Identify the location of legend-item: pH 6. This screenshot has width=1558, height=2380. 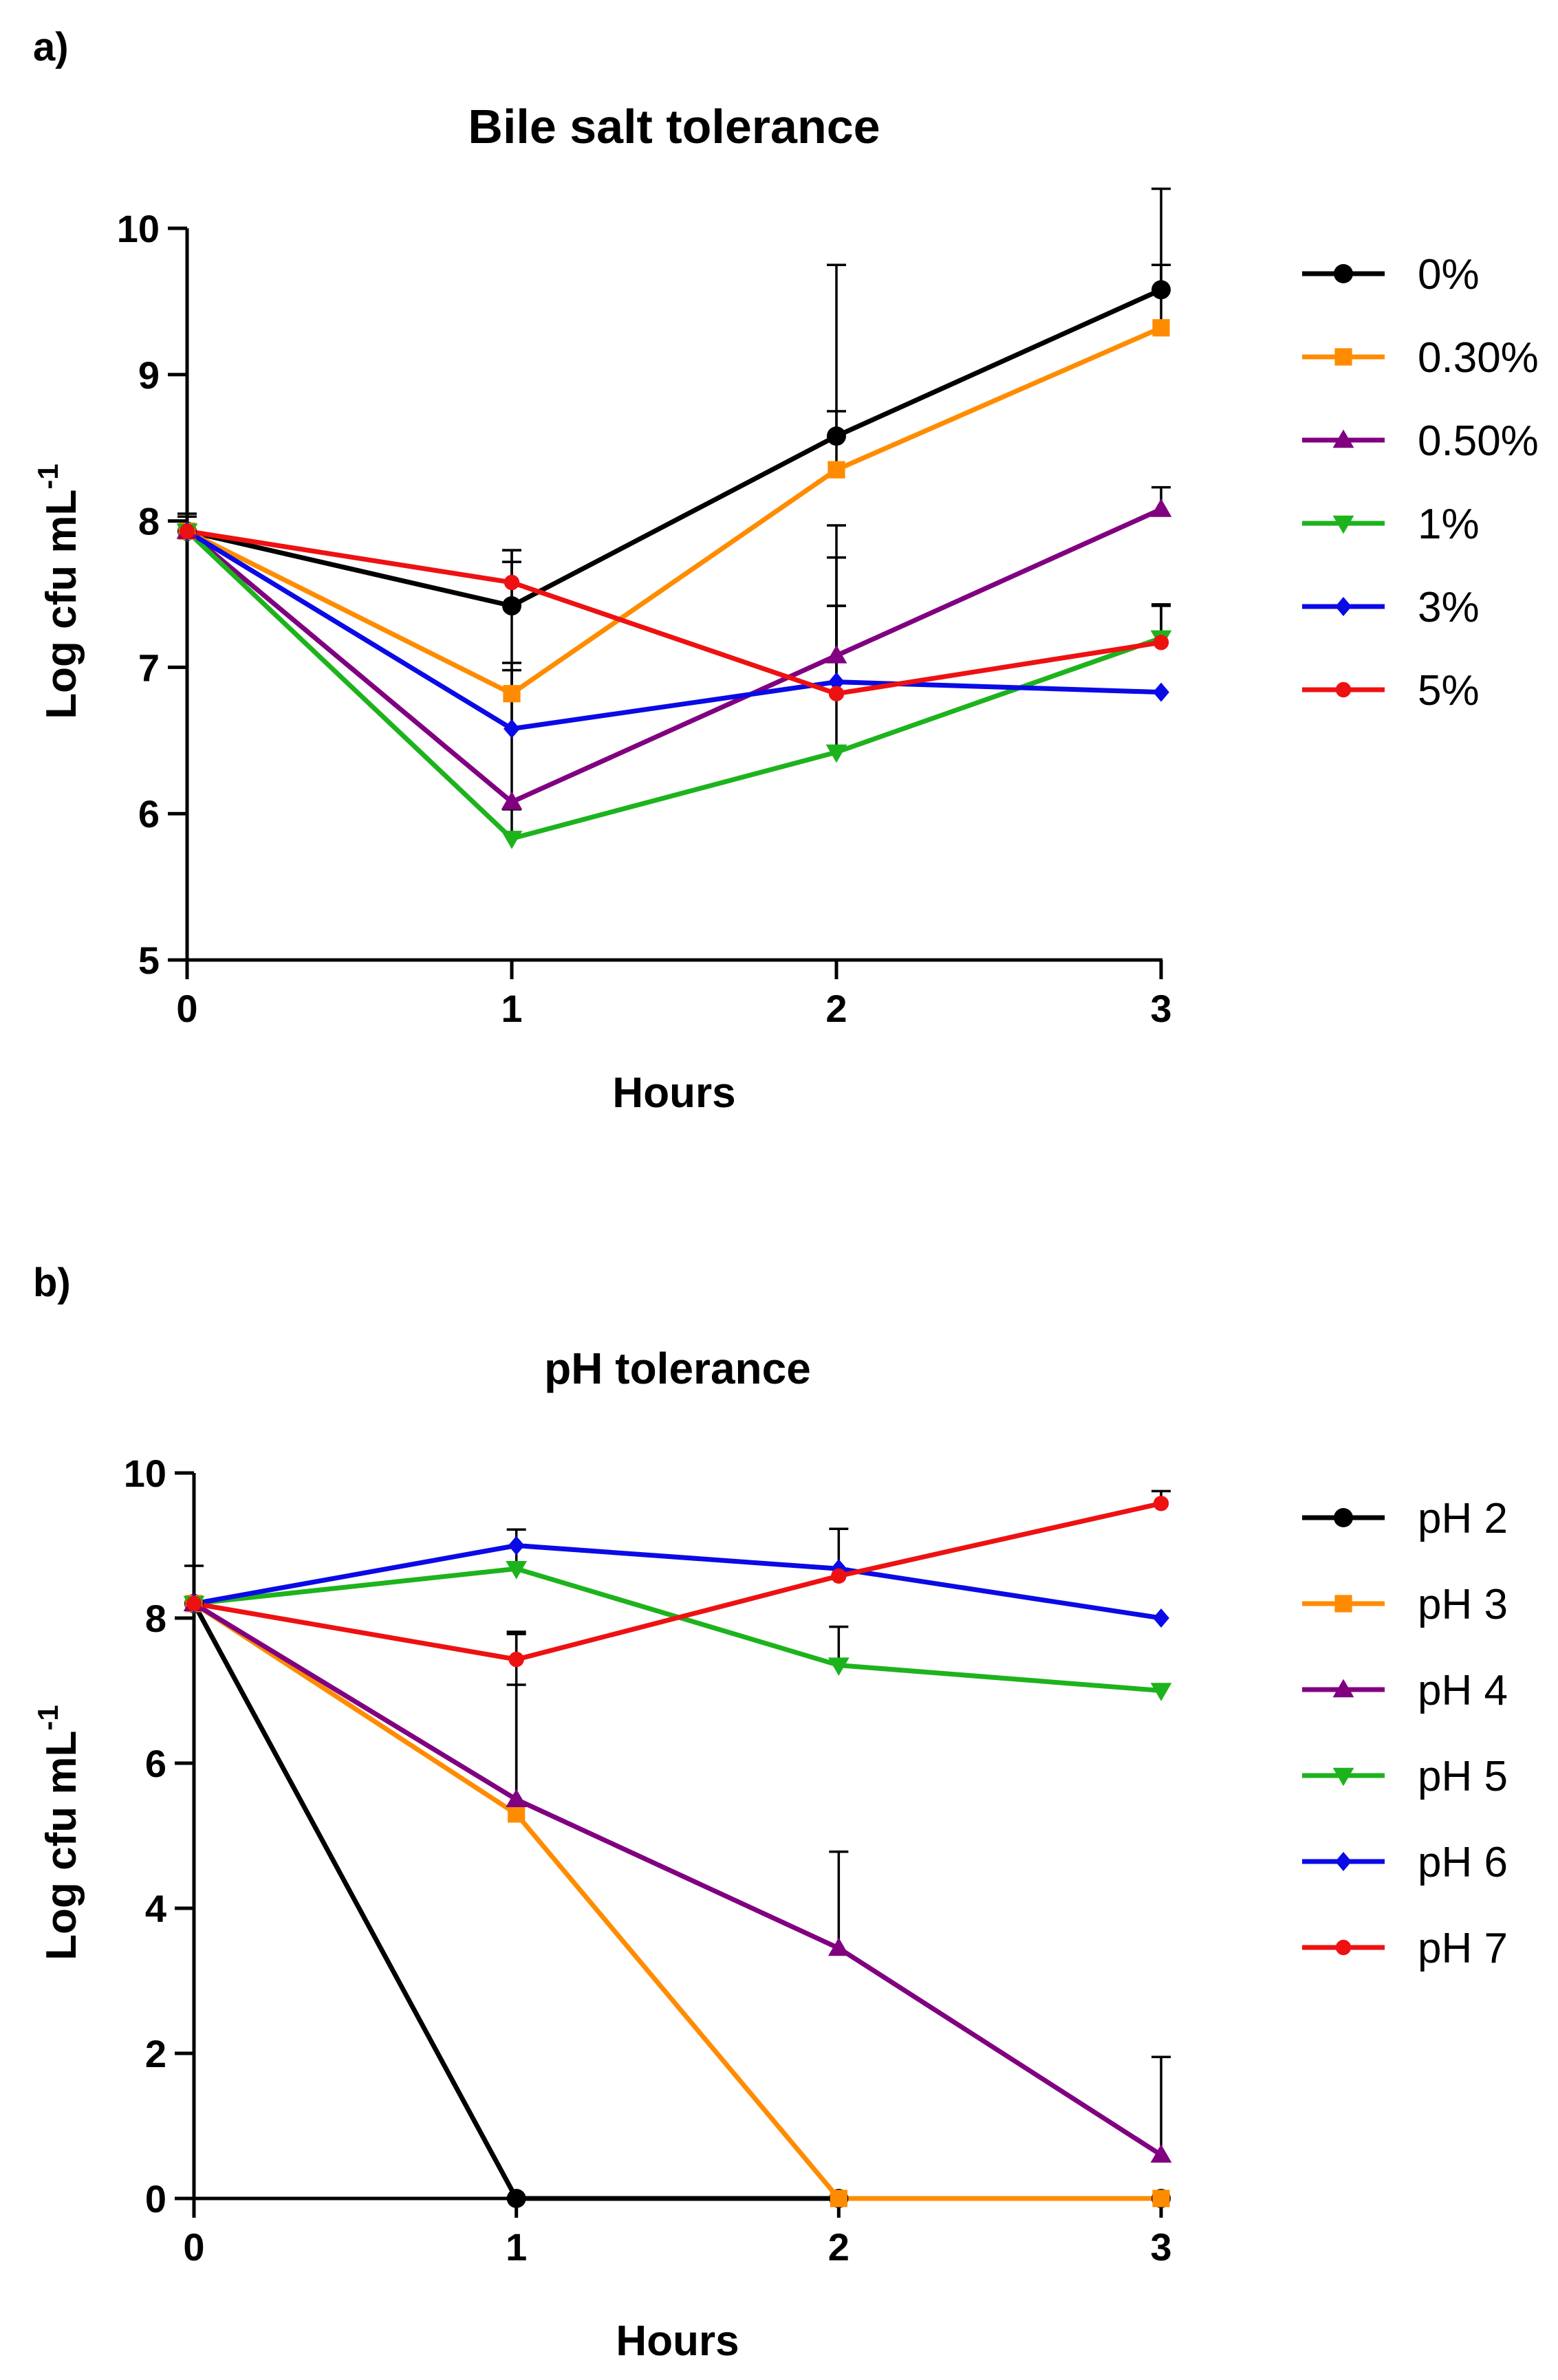
(1405, 1862).